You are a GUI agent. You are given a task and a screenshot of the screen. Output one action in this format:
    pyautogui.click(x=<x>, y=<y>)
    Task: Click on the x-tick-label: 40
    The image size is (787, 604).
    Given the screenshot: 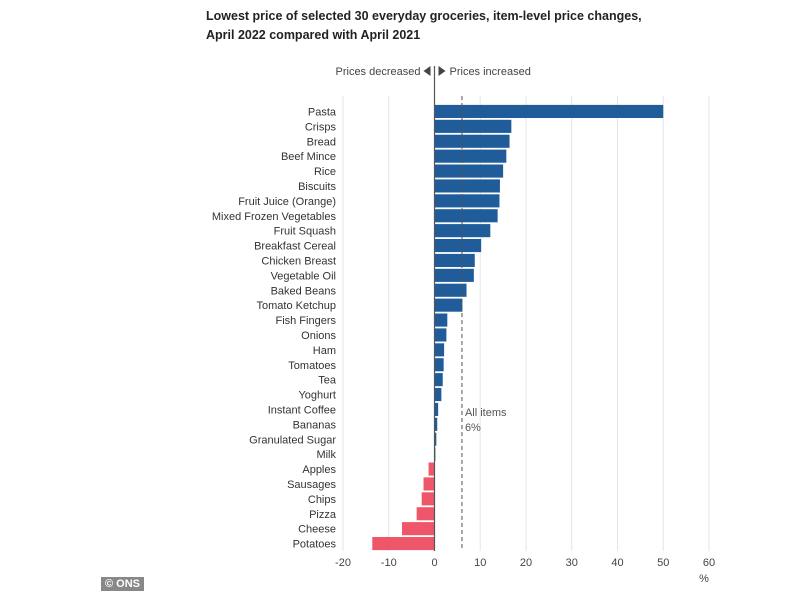 What is the action you would take?
    pyautogui.click(x=617, y=563)
    